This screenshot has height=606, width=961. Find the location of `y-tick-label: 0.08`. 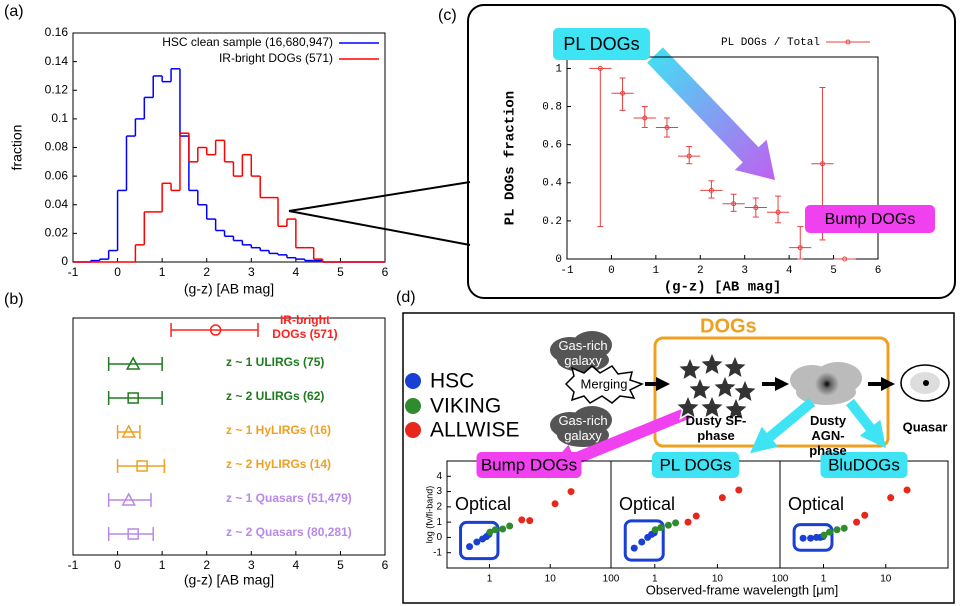

y-tick-label: 0.08 is located at coordinates (57, 147).